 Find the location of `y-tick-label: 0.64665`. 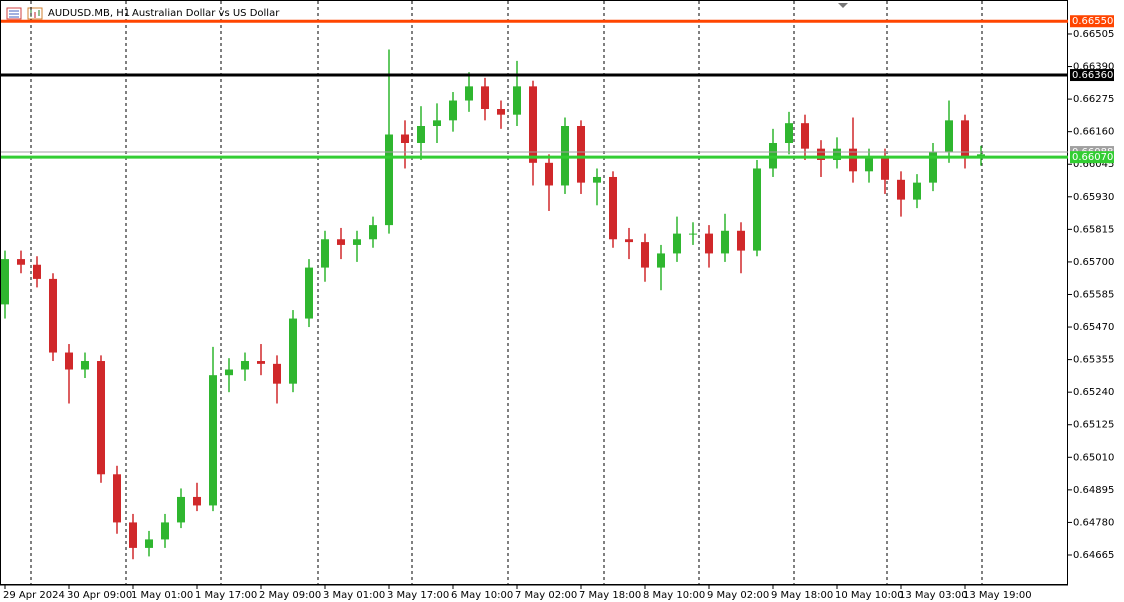

y-tick-label: 0.64665 is located at coordinates (1093, 555).